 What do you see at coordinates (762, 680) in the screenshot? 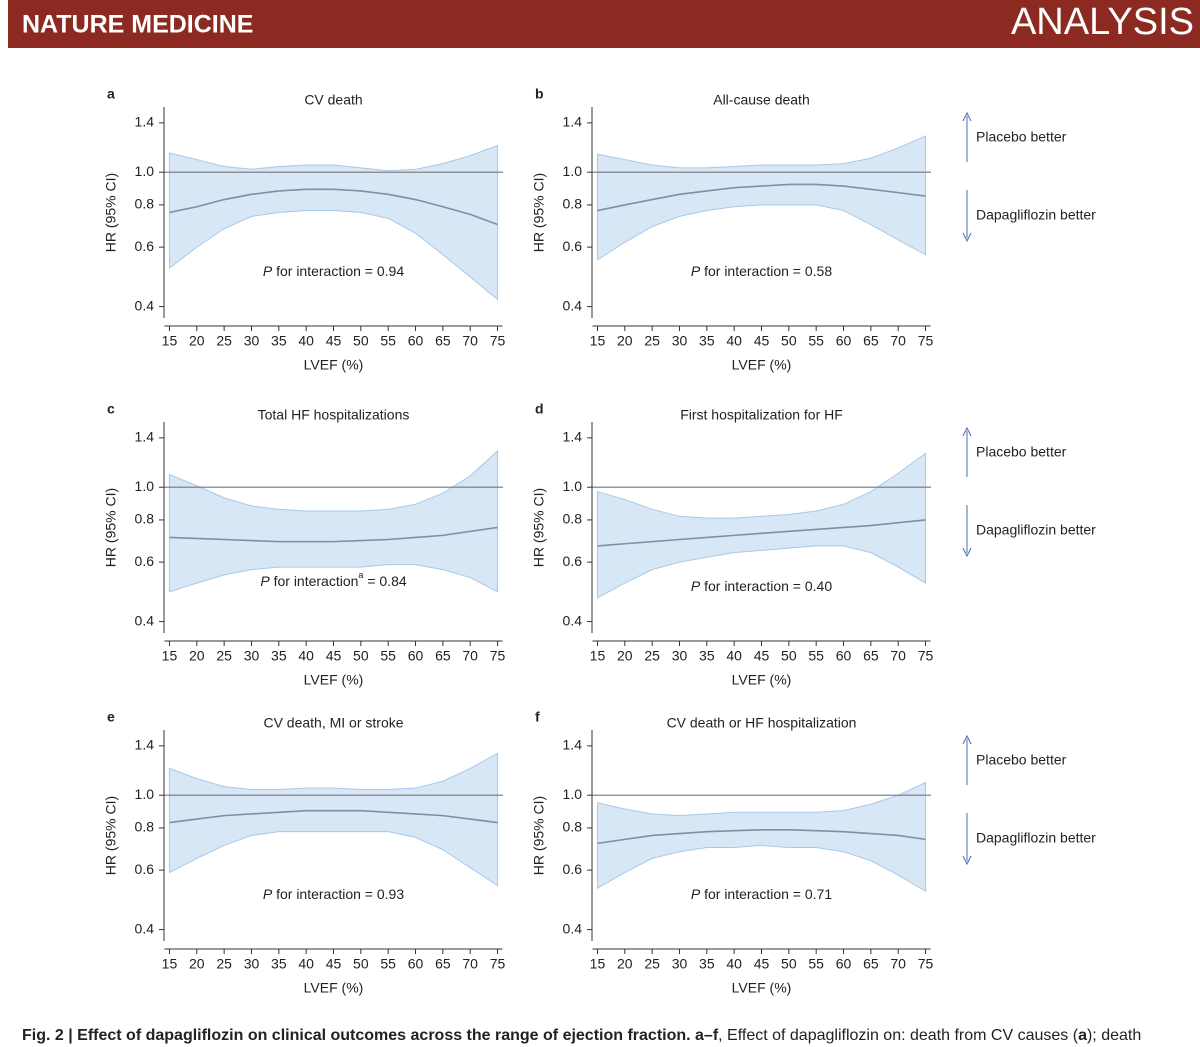
I see `x-axis-label: LVEF (%)` at bounding box center [762, 680].